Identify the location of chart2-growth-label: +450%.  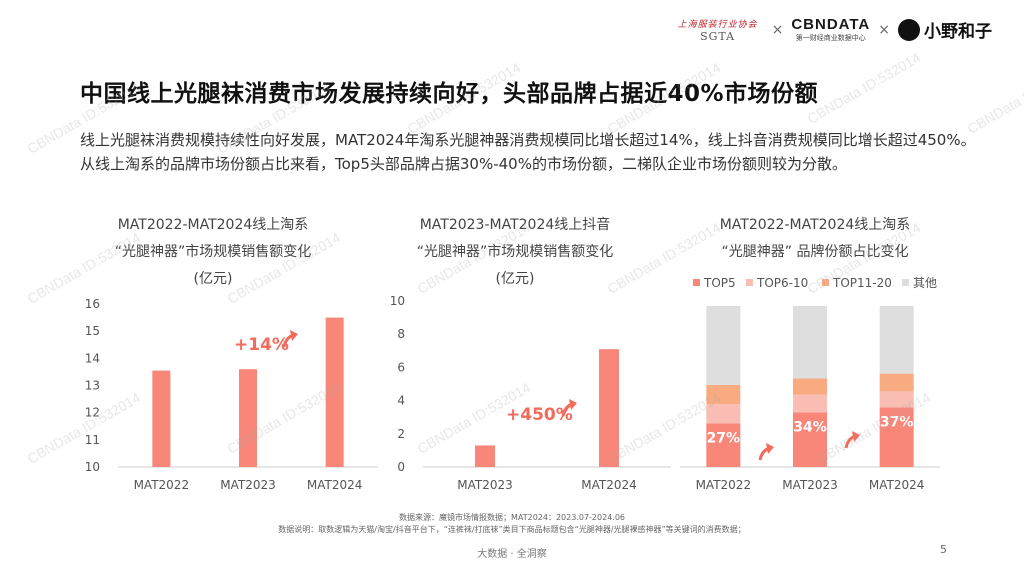
(539, 415).